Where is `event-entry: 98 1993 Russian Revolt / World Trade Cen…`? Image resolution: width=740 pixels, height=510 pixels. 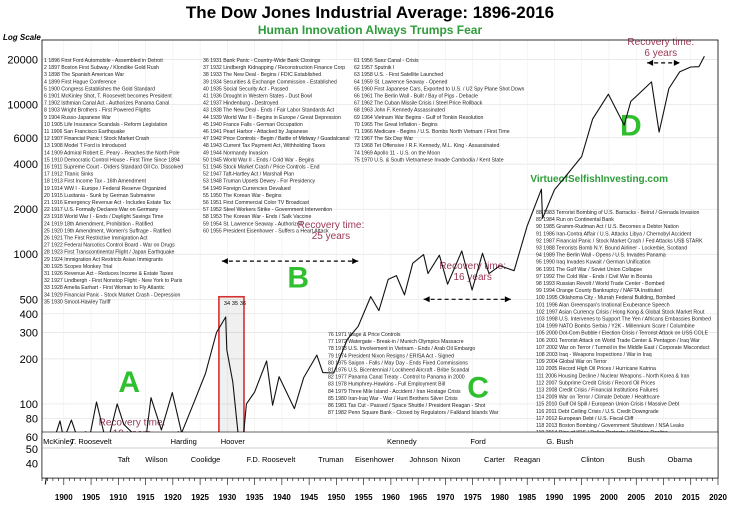
event-entry: 98 1993 Russian Revolt / World Trade Cen… is located at coordinates (600, 284).